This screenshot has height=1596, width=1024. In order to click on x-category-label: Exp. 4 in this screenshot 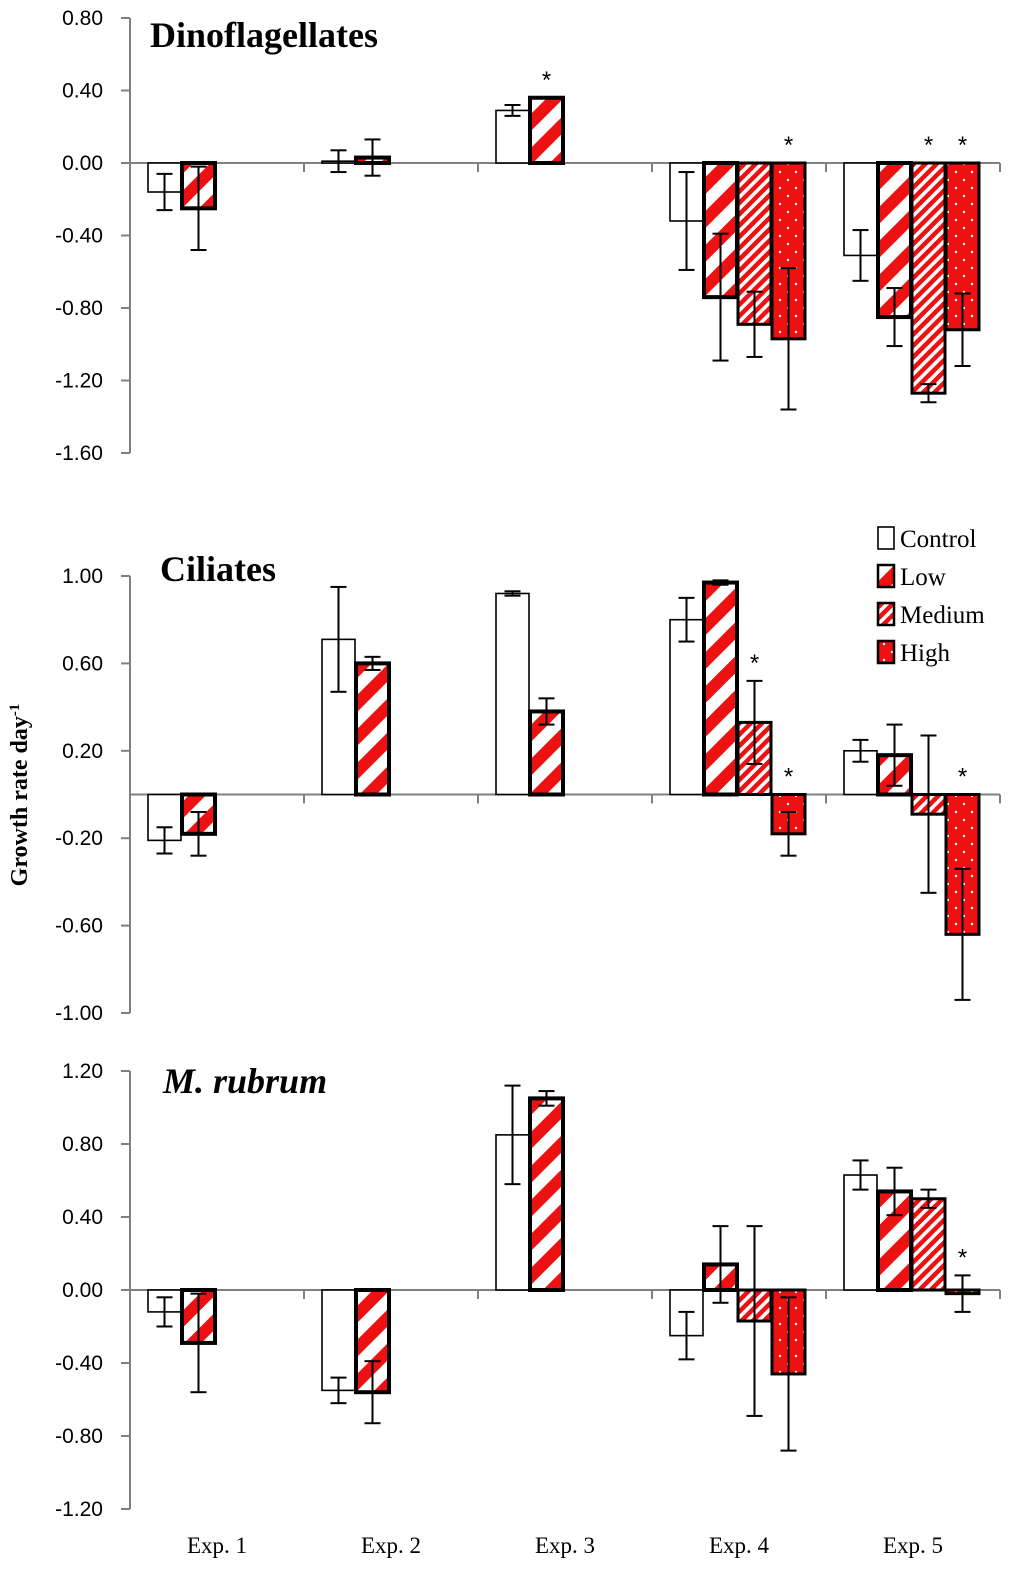, I will do `click(739, 1545)`.